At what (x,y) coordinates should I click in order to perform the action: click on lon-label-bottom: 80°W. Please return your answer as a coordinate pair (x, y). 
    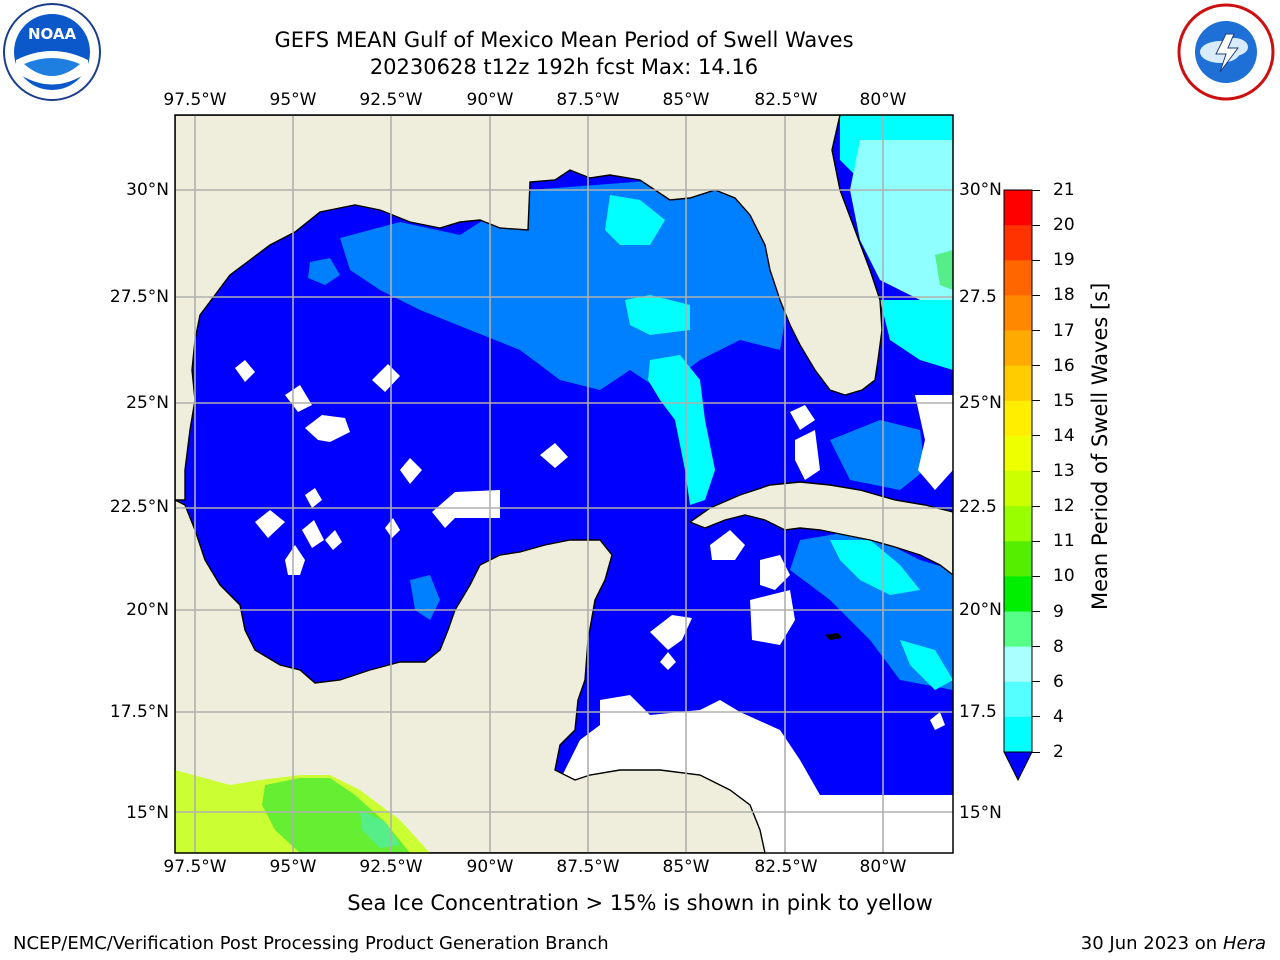
    Looking at the image, I should click on (883, 867).